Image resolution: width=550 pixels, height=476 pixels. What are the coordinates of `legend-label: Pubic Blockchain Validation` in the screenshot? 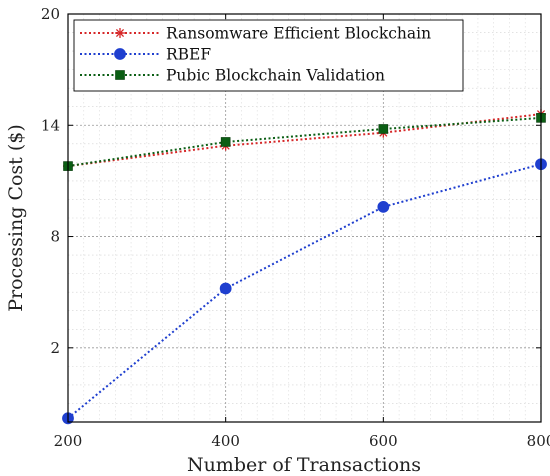 It's located at (275, 76).